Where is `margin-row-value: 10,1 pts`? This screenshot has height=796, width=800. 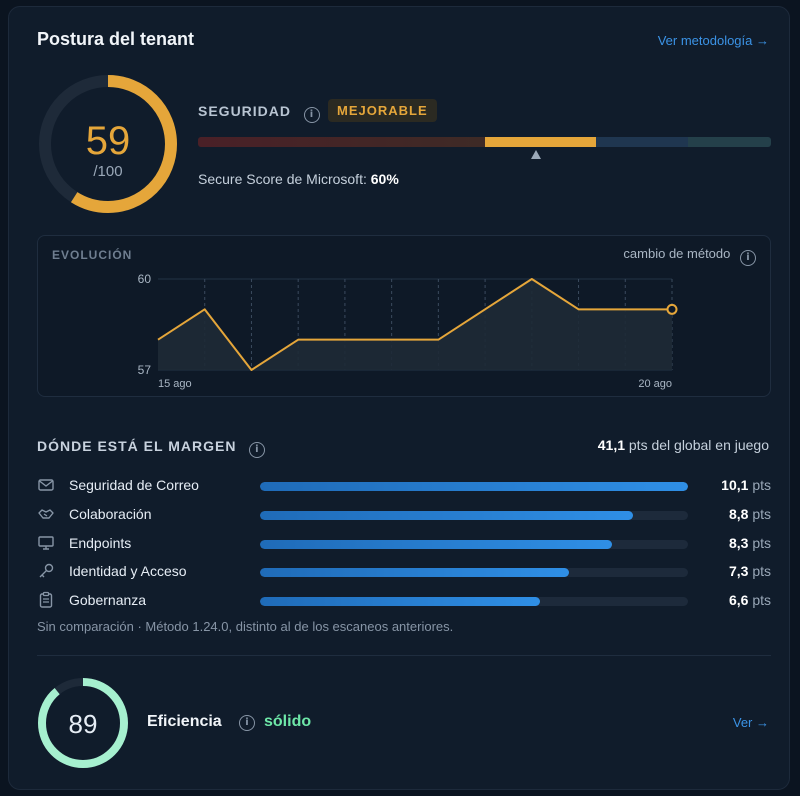
margin-row-value: 10,1 pts is located at coordinates (746, 485).